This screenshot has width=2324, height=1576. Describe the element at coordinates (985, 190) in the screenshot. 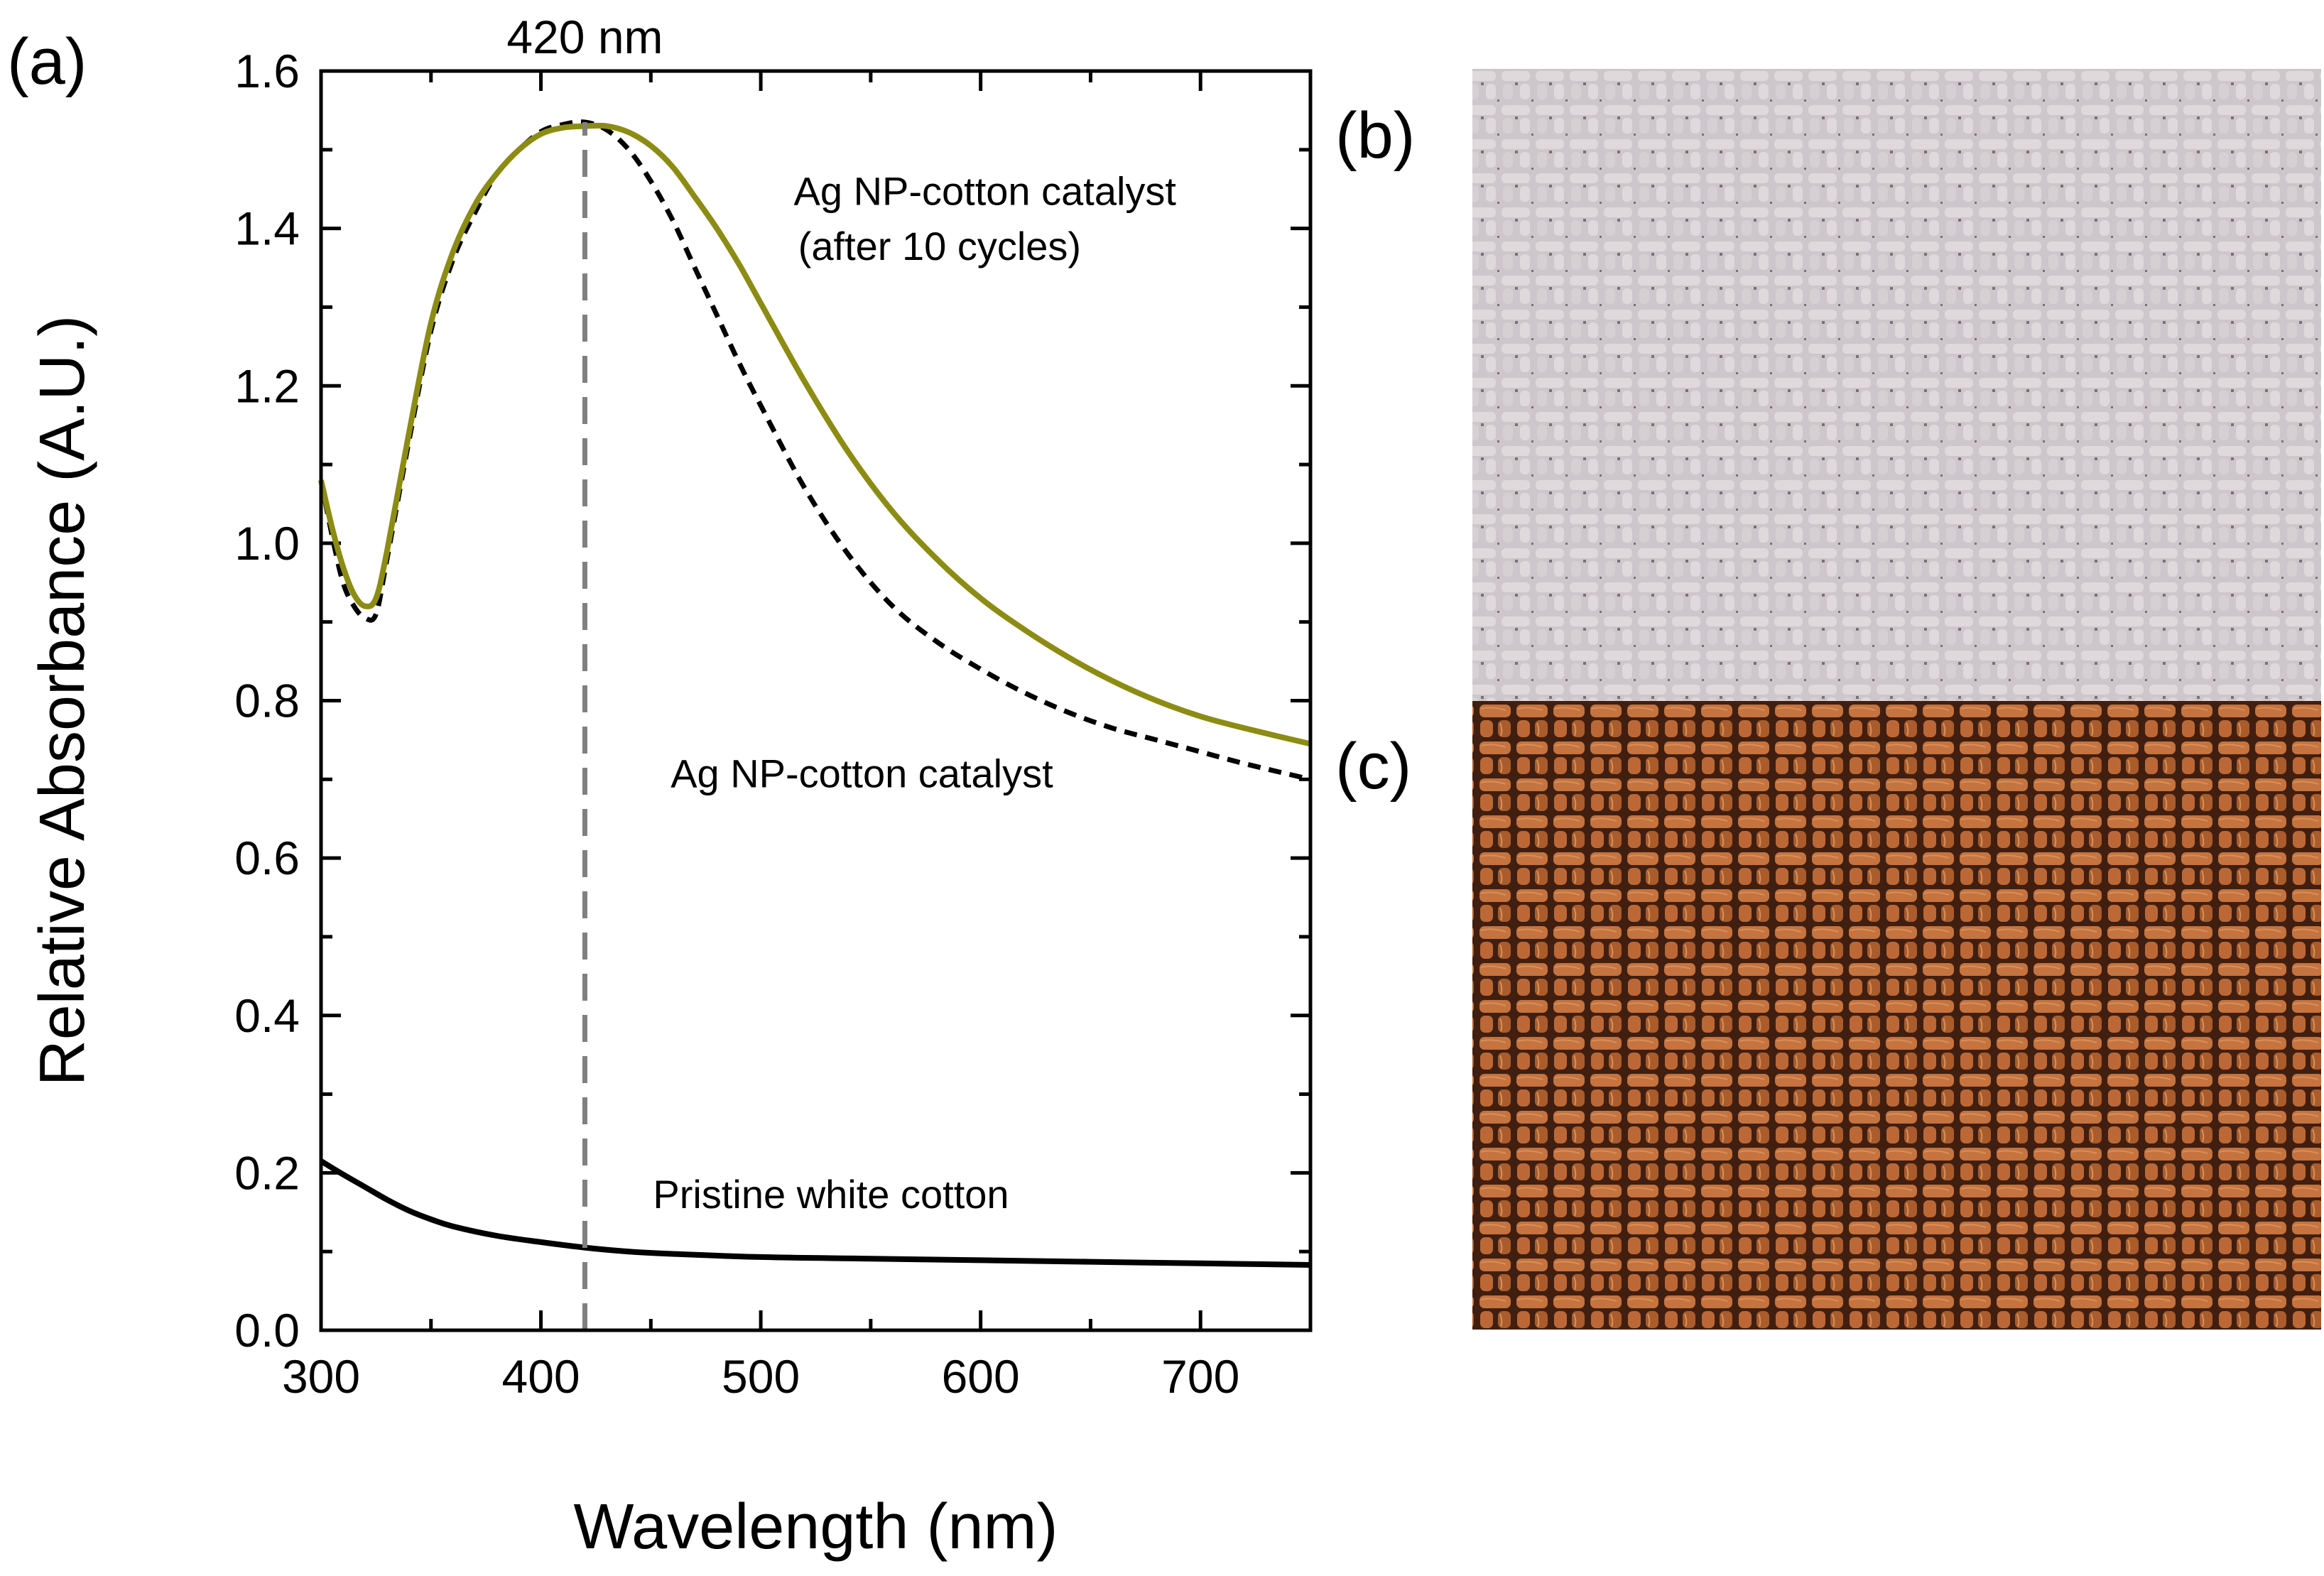

I see `annotation-after-10-cycles-line1: Ag NP-cotton catalyst` at that location.